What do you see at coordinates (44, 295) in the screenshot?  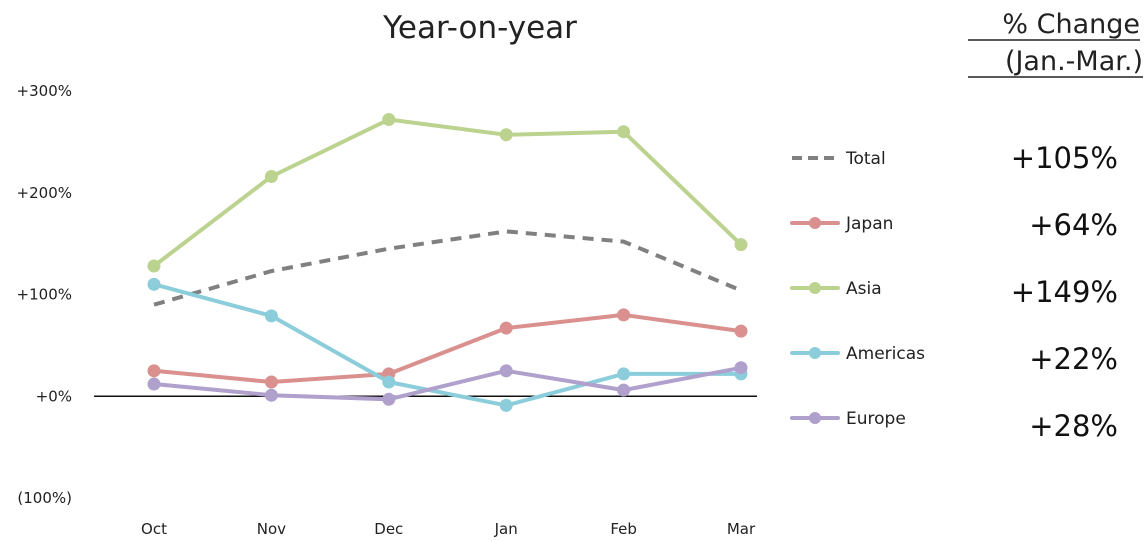 I see `y-tick-label-2: +100%` at bounding box center [44, 295].